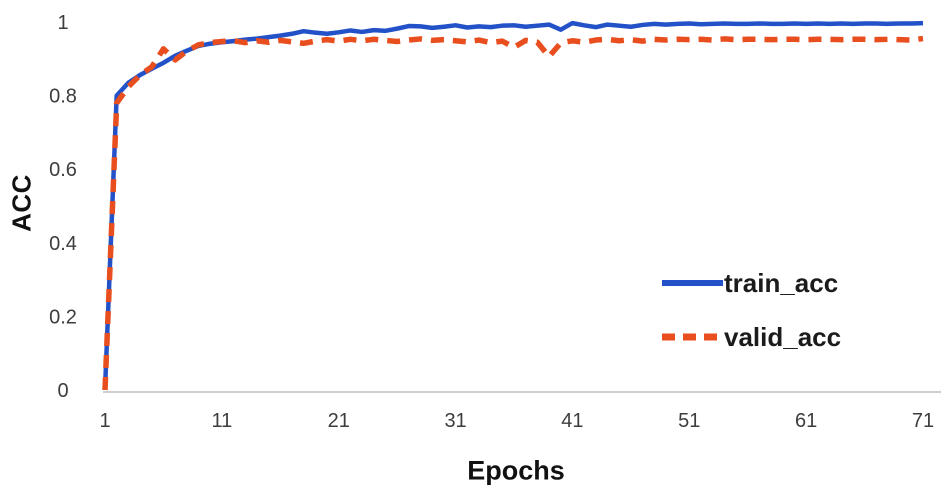 The height and width of the screenshot is (494, 944). I want to click on x-tick-label: 11, so click(221, 421).